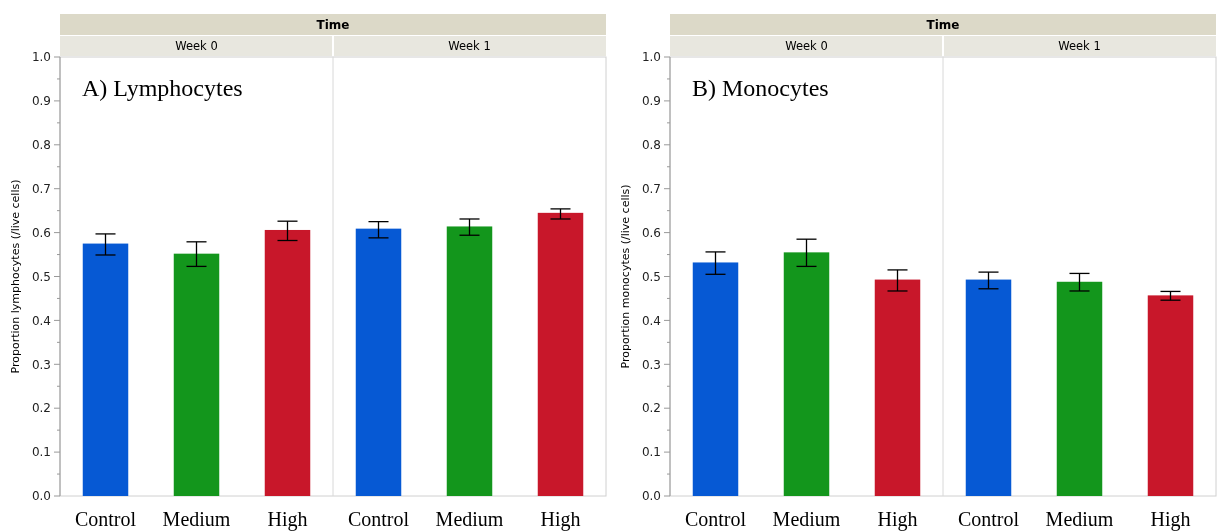 The width and height of the screenshot is (1219, 532). I want to click on y-axis-title: Proportion monocytes (/live cells), so click(625, 276).